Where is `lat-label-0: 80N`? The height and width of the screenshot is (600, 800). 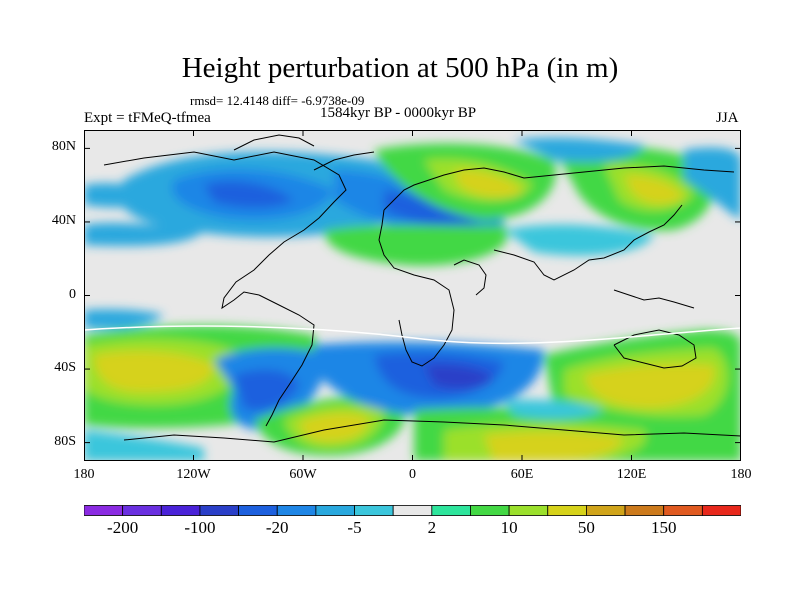
lat-label-0: 80N is located at coordinates (63, 147).